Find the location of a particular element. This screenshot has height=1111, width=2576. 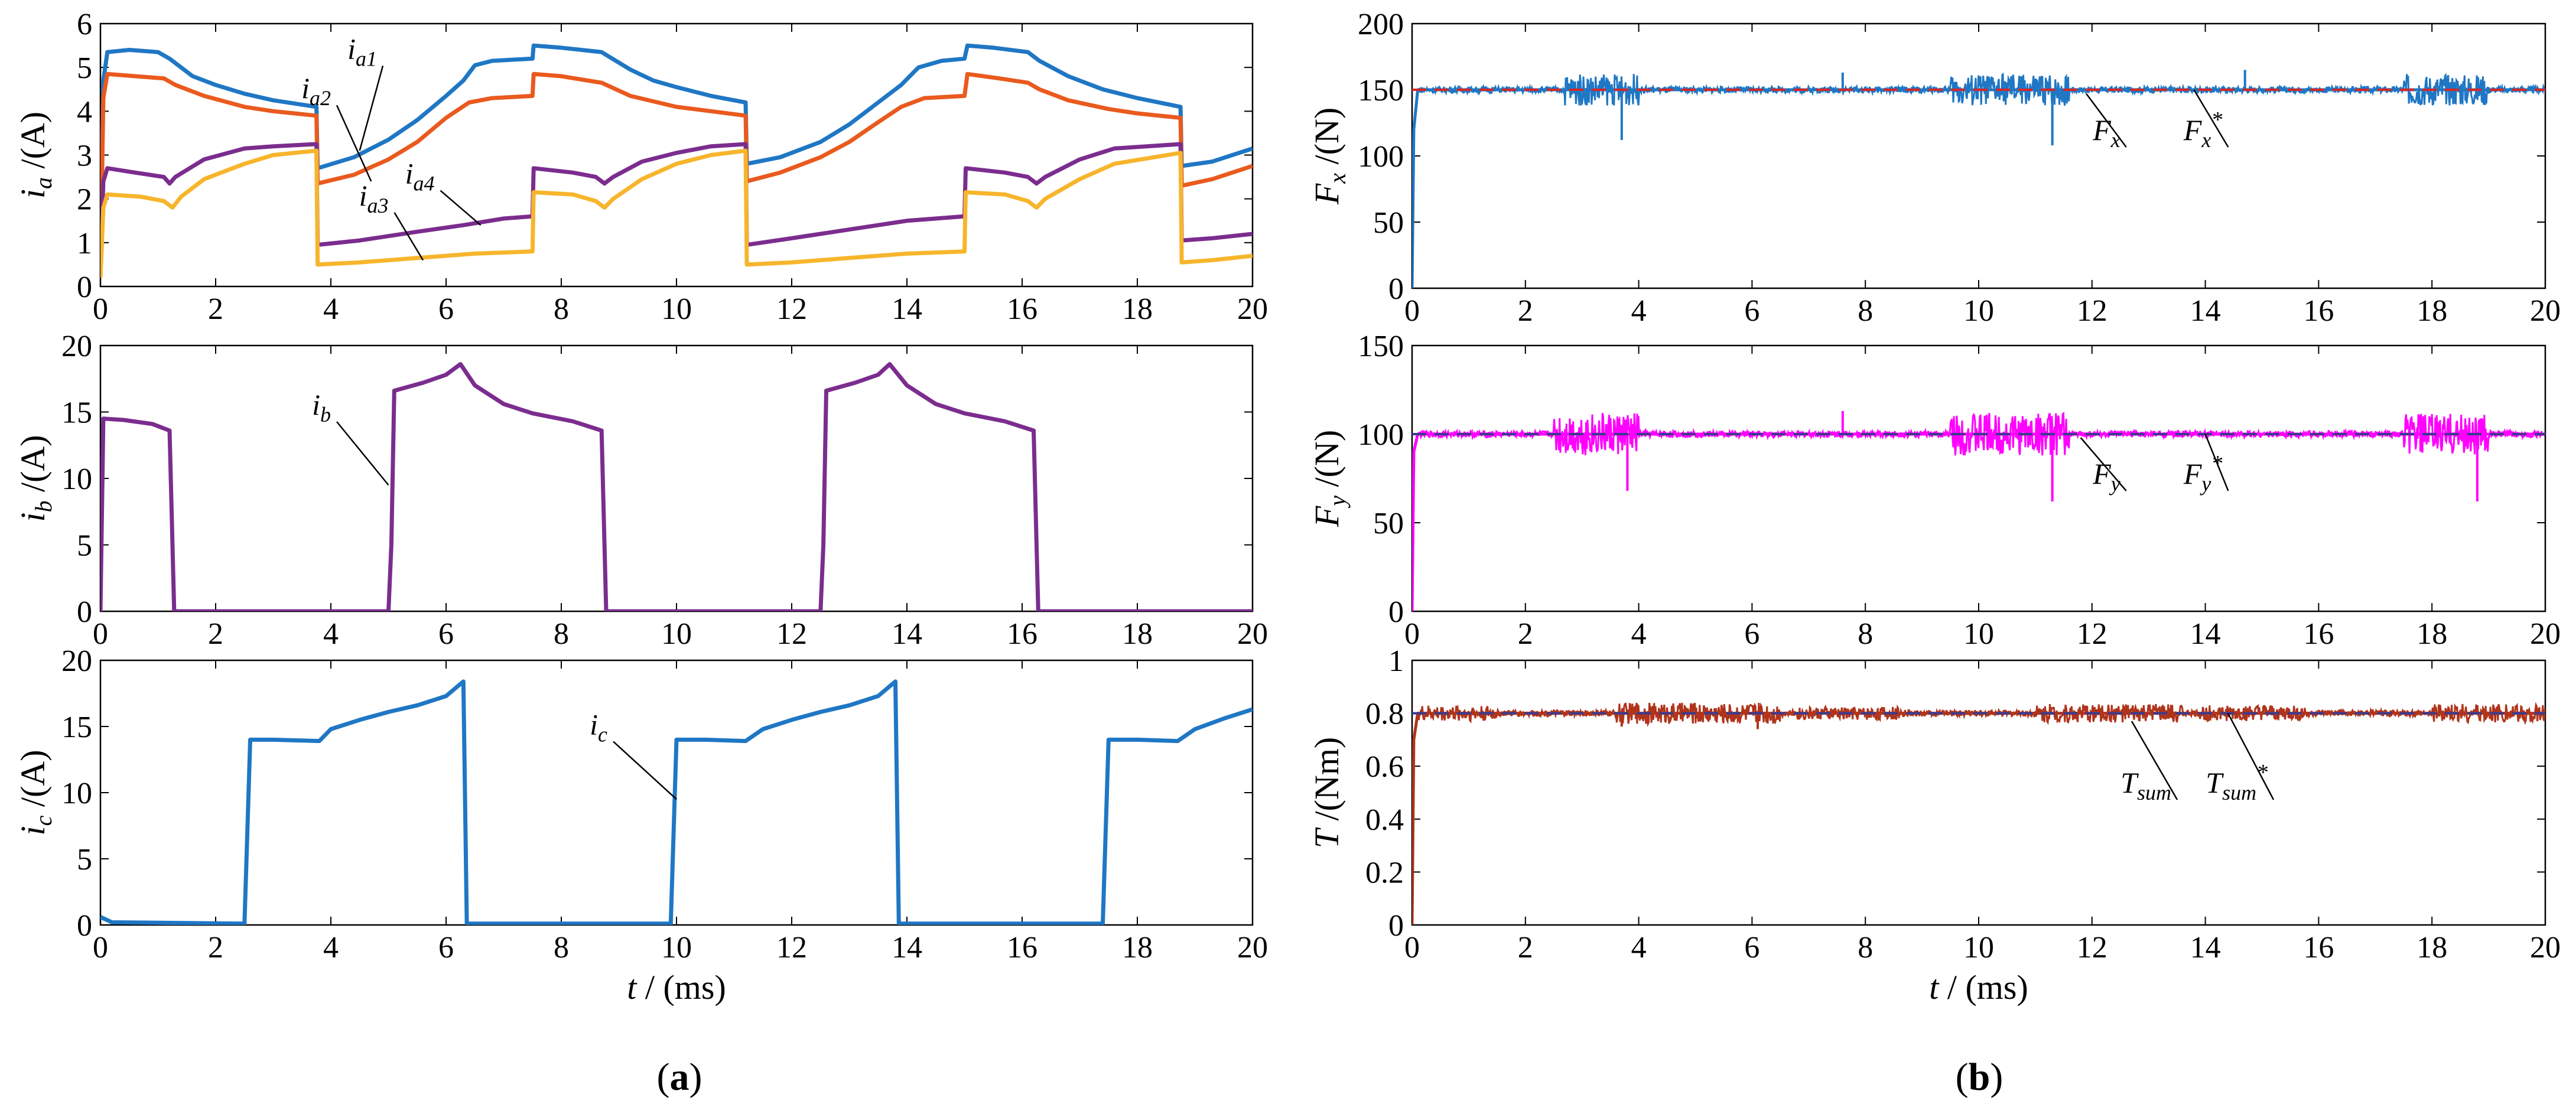

y-tick-label: 10 is located at coordinates (76, 793).